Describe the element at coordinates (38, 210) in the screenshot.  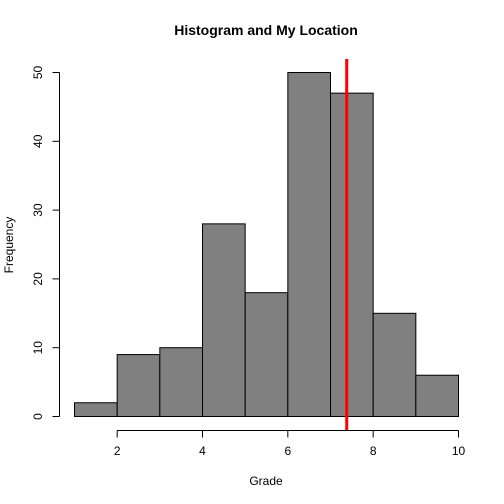
I see `y-tick-label: 30` at that location.